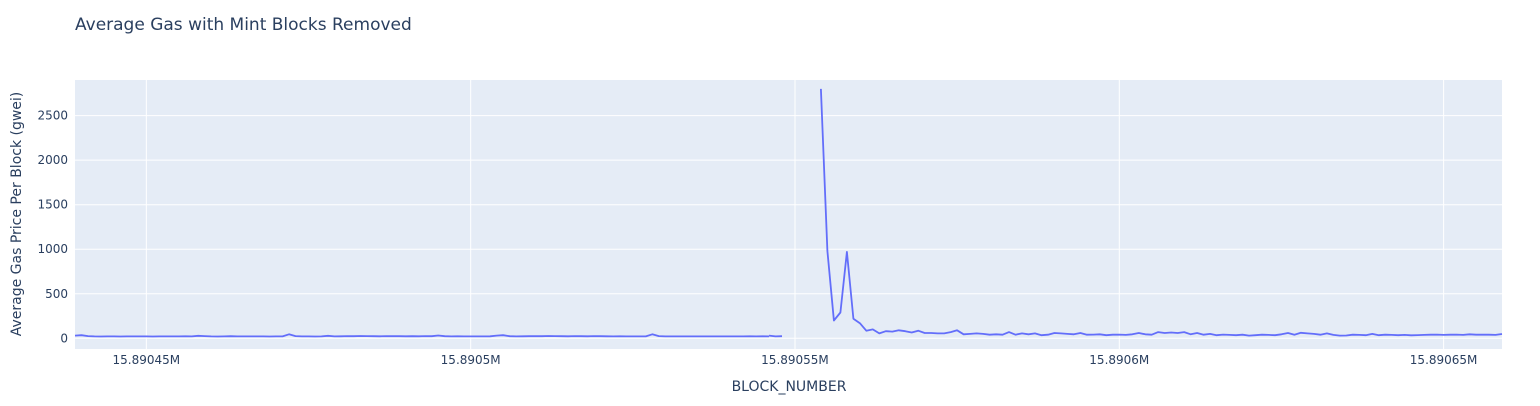  Describe the element at coordinates (789, 387) in the screenshot. I see `x-axis-title: BLOCK_NUMBER` at that location.